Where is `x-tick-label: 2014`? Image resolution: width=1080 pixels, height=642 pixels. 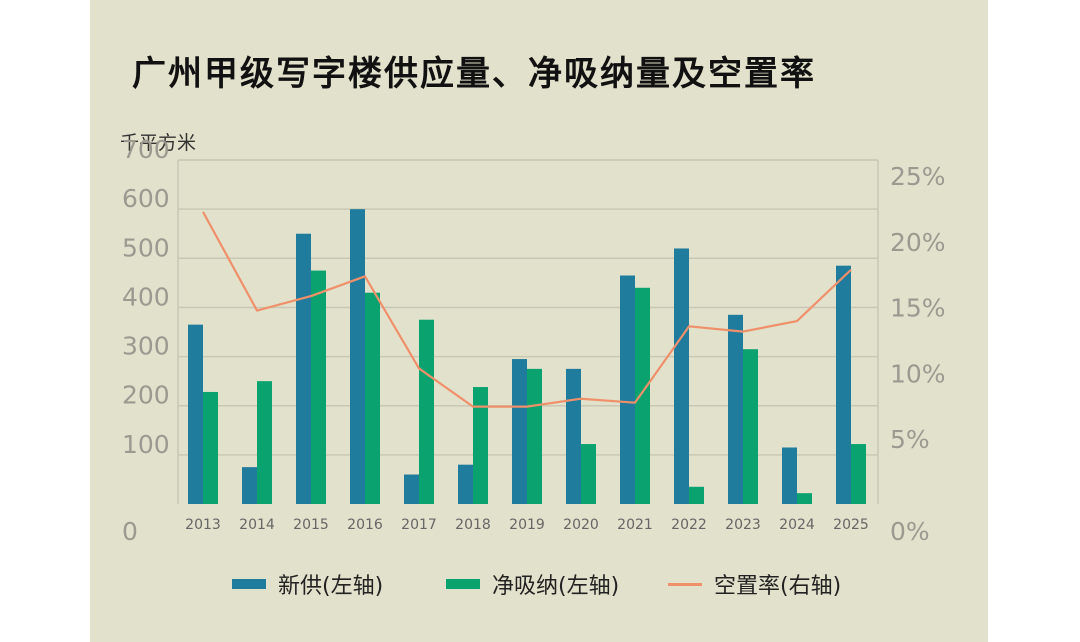 x-tick-label: 2014 is located at coordinates (257, 525).